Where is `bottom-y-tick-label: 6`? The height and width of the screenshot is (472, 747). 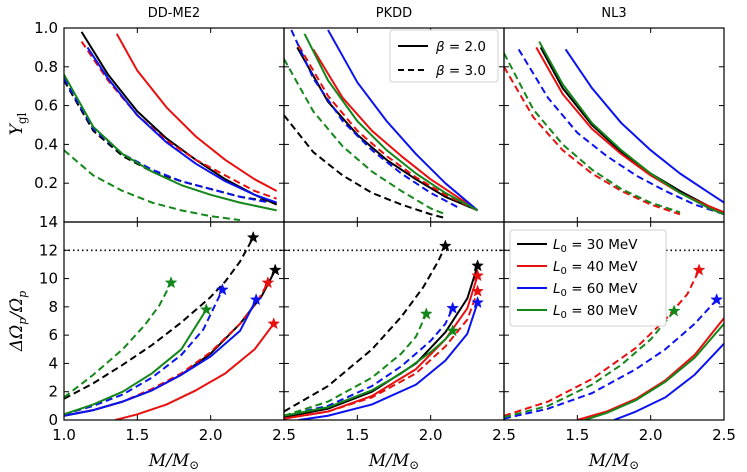
bottom-y-tick-label: 6 is located at coordinates (53, 335).